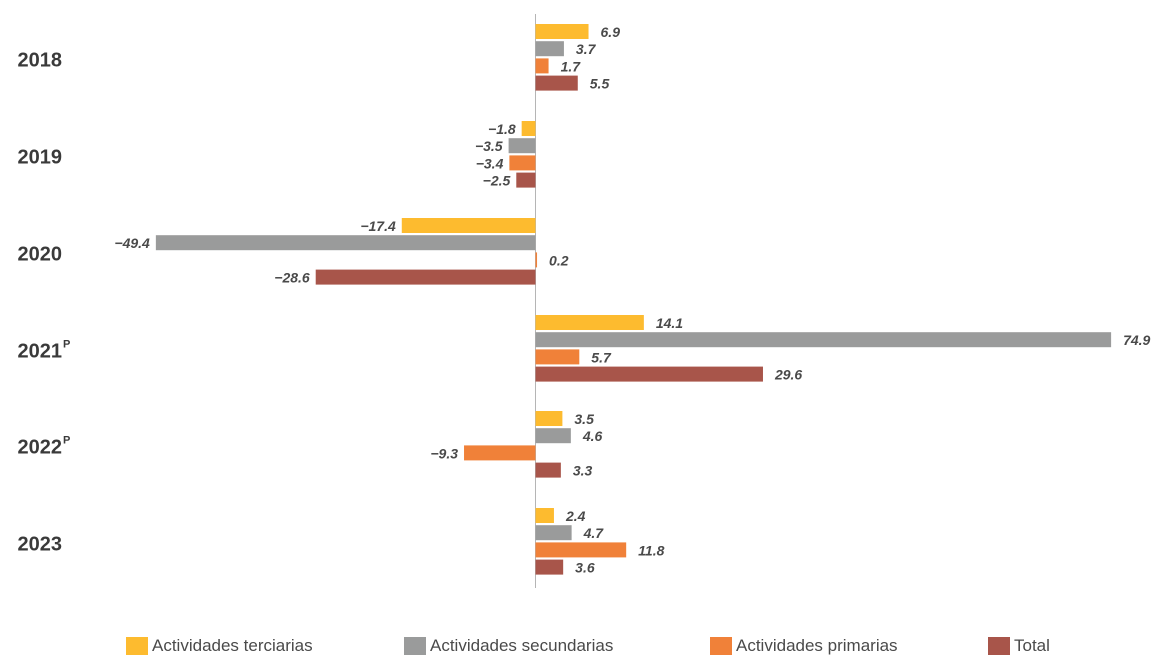 The image size is (1159, 660). I want to click on legend-swatch-total, so click(999, 646).